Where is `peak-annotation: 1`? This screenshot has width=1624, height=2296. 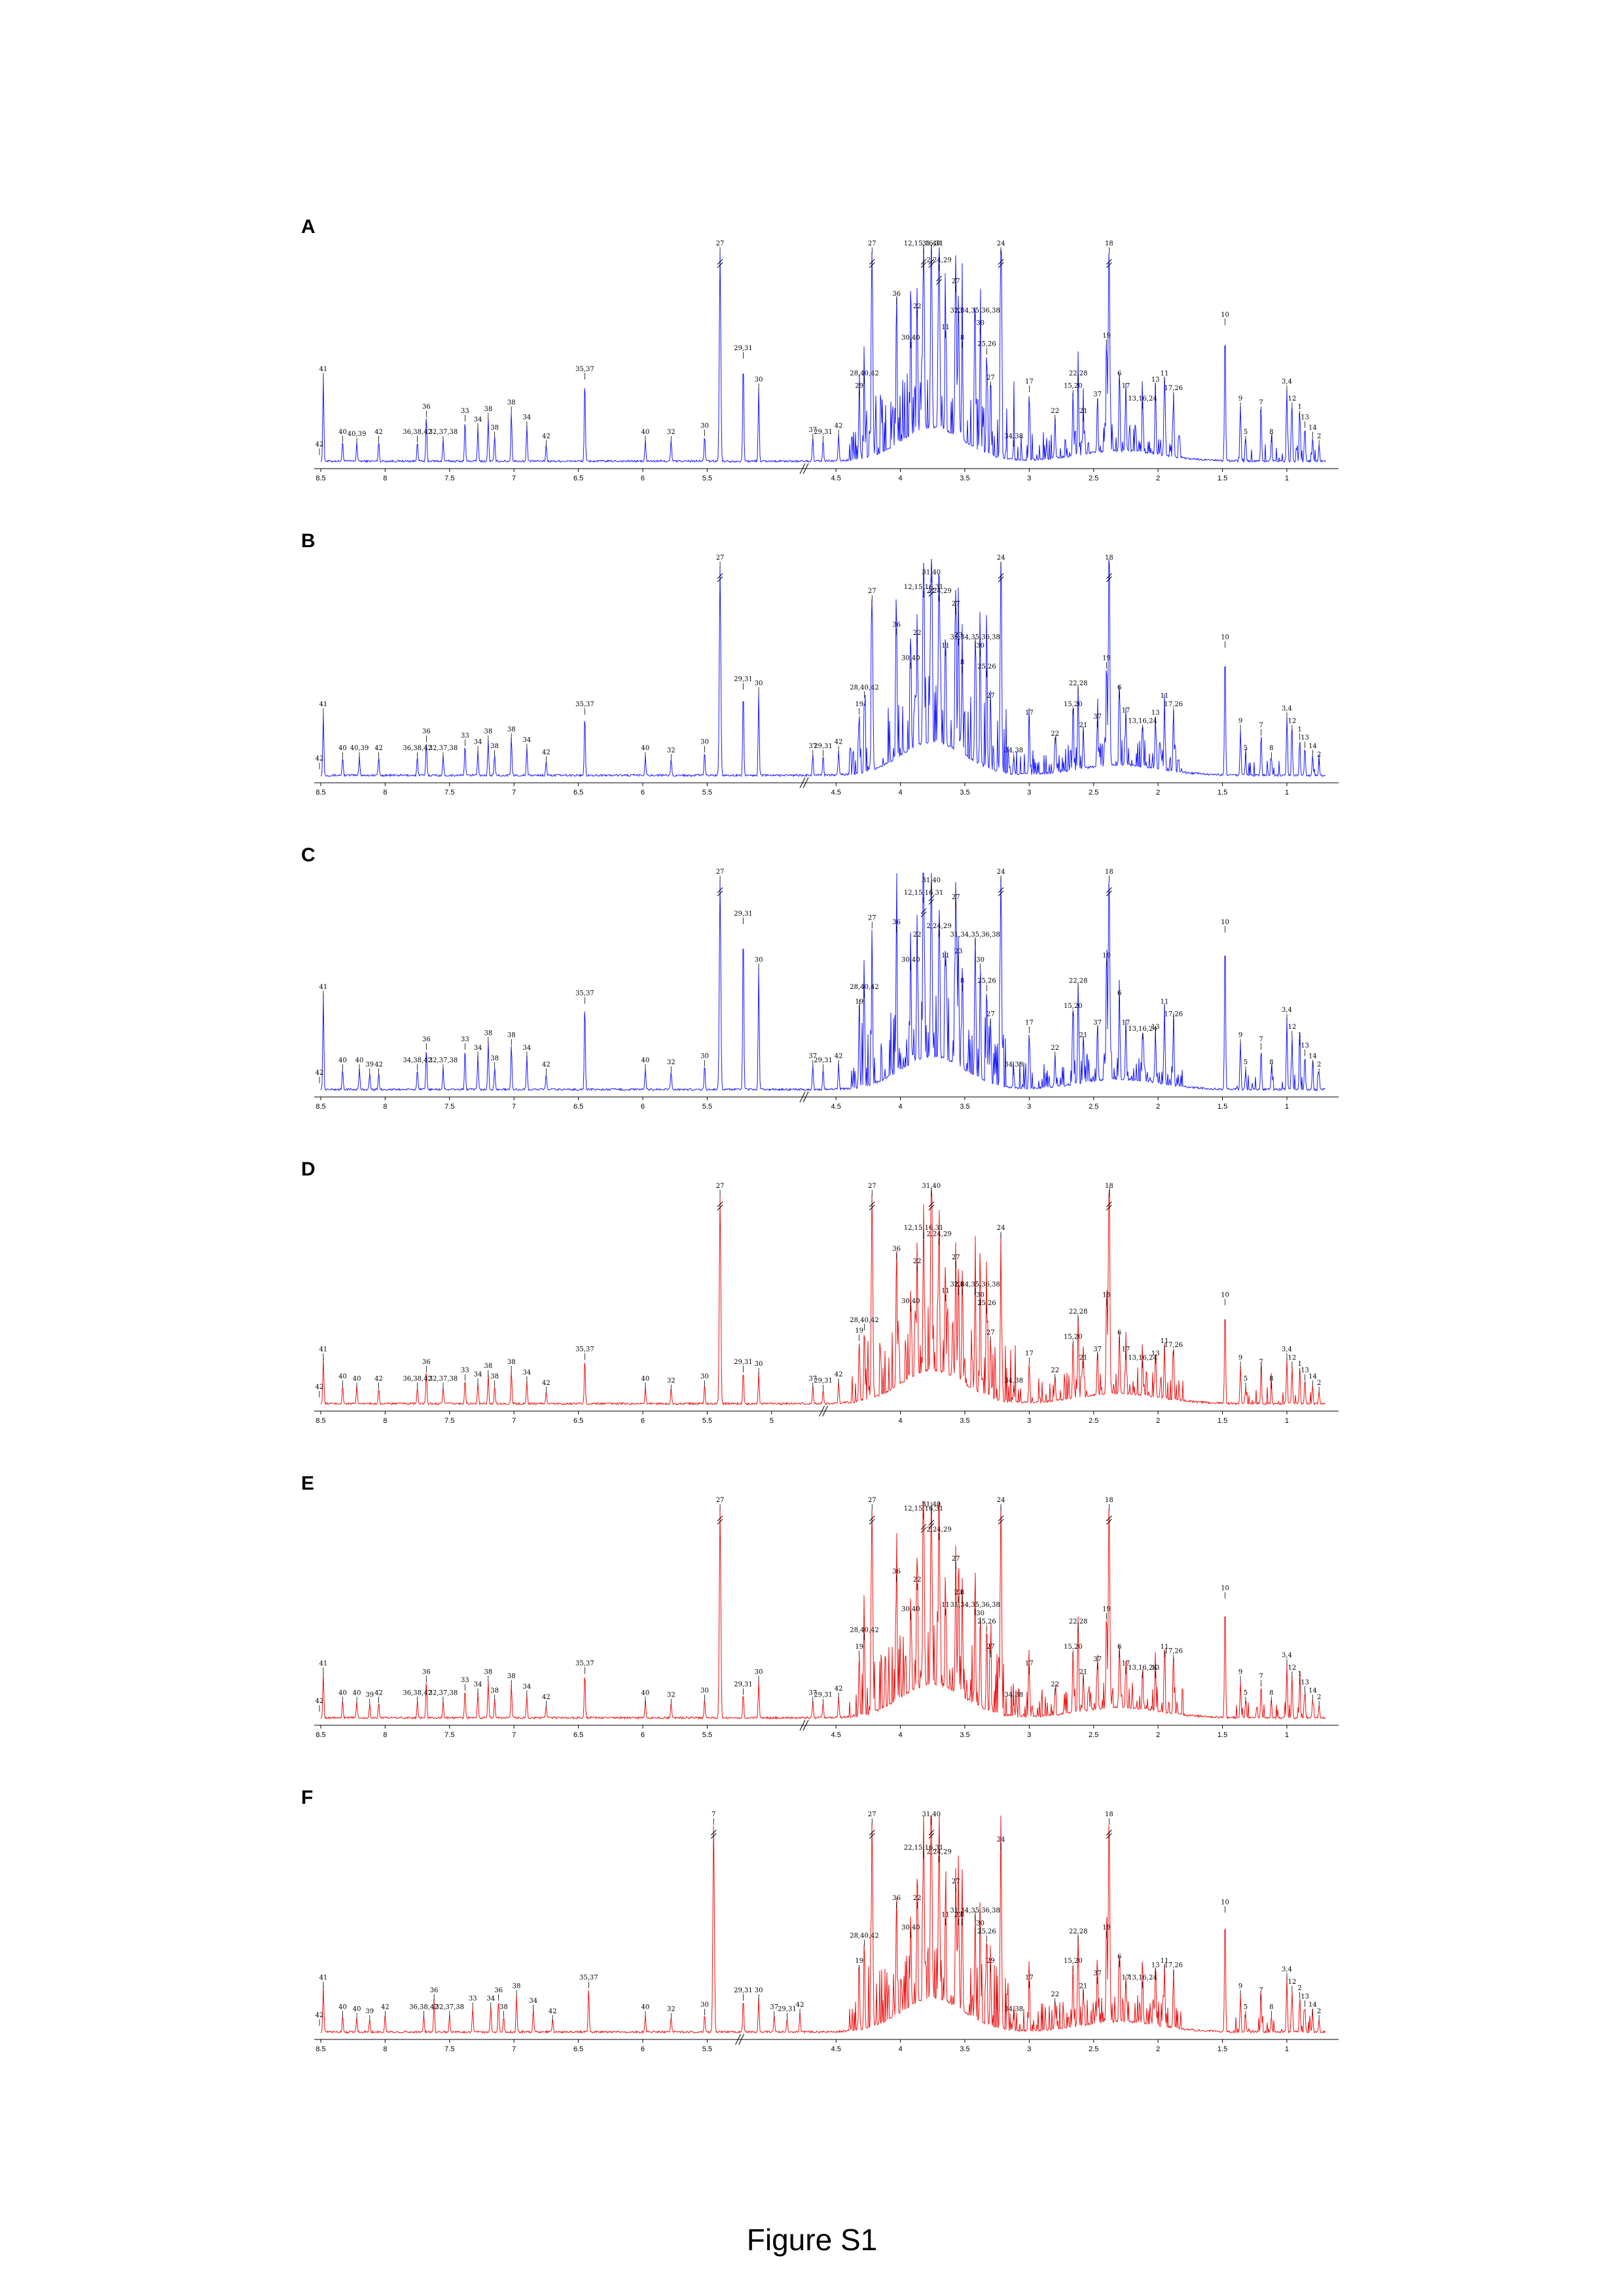 peak-annotation: 1 is located at coordinates (1299, 1678).